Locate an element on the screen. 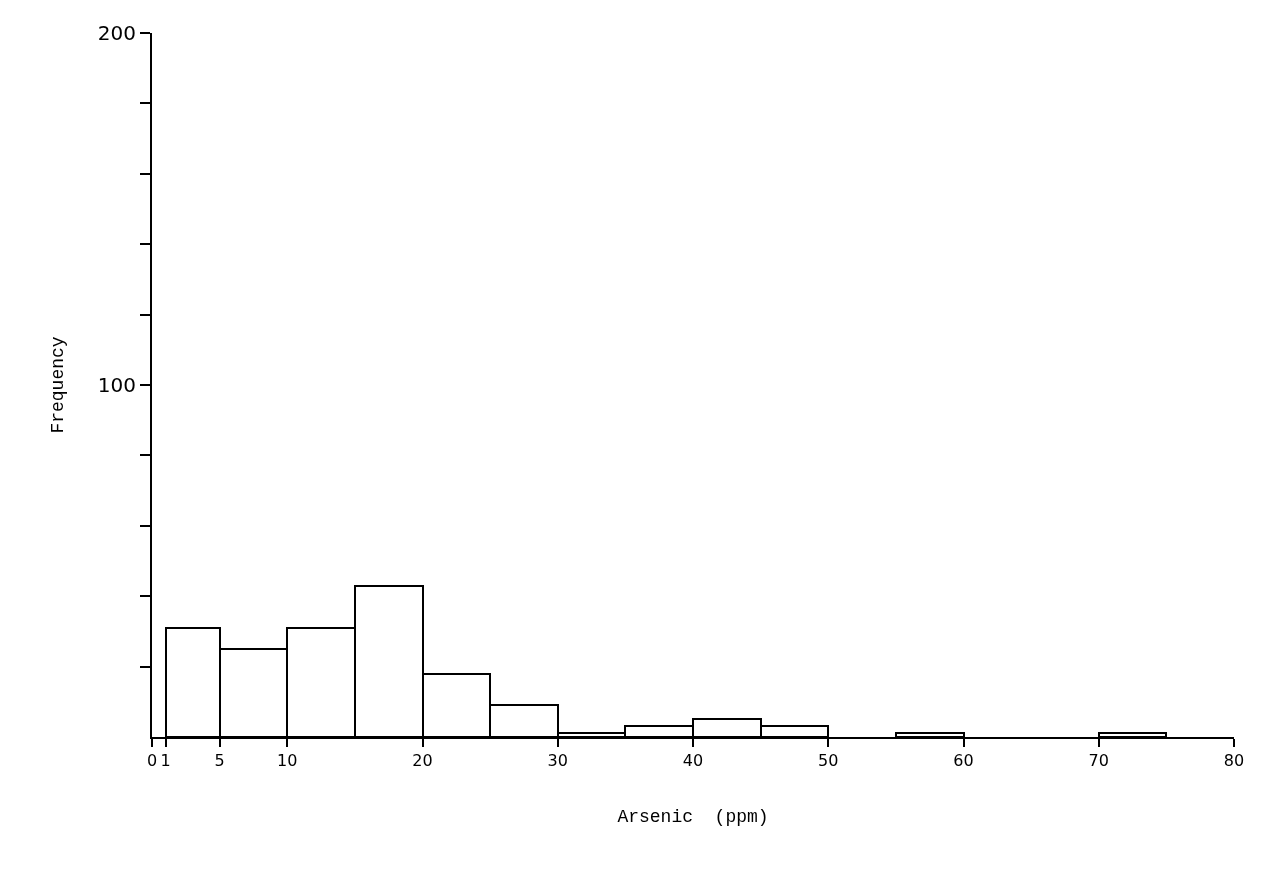 This screenshot has width=1267, height=869. x-tick-label: 0 is located at coordinates (152, 761).